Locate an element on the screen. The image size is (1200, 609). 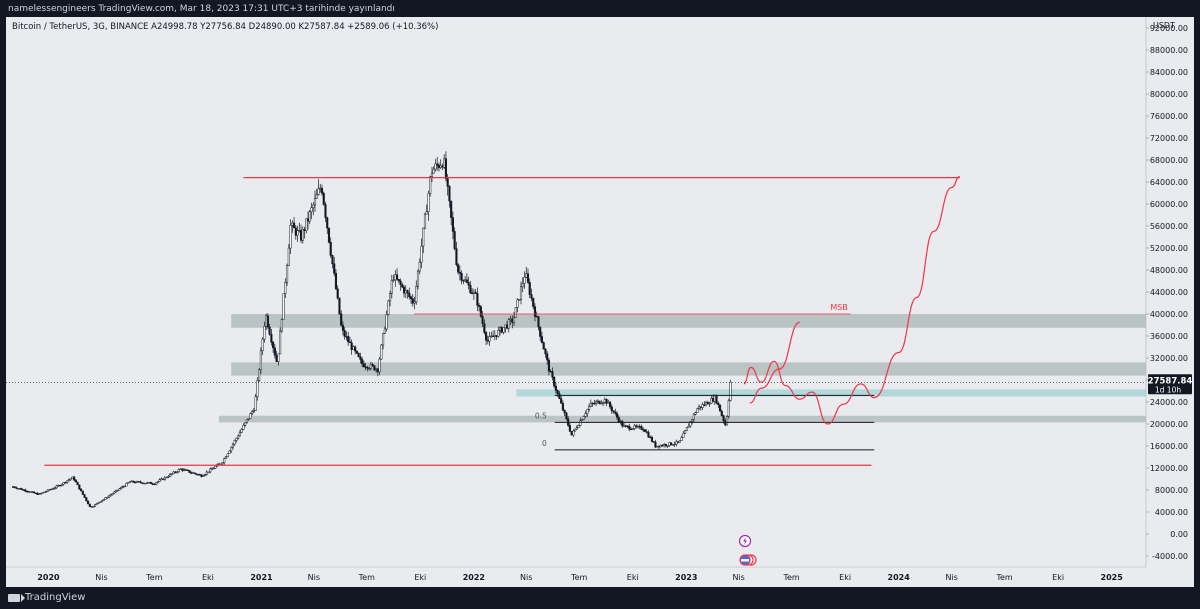
price-tick-label: 12000.00 is located at coordinates (1169, 468).